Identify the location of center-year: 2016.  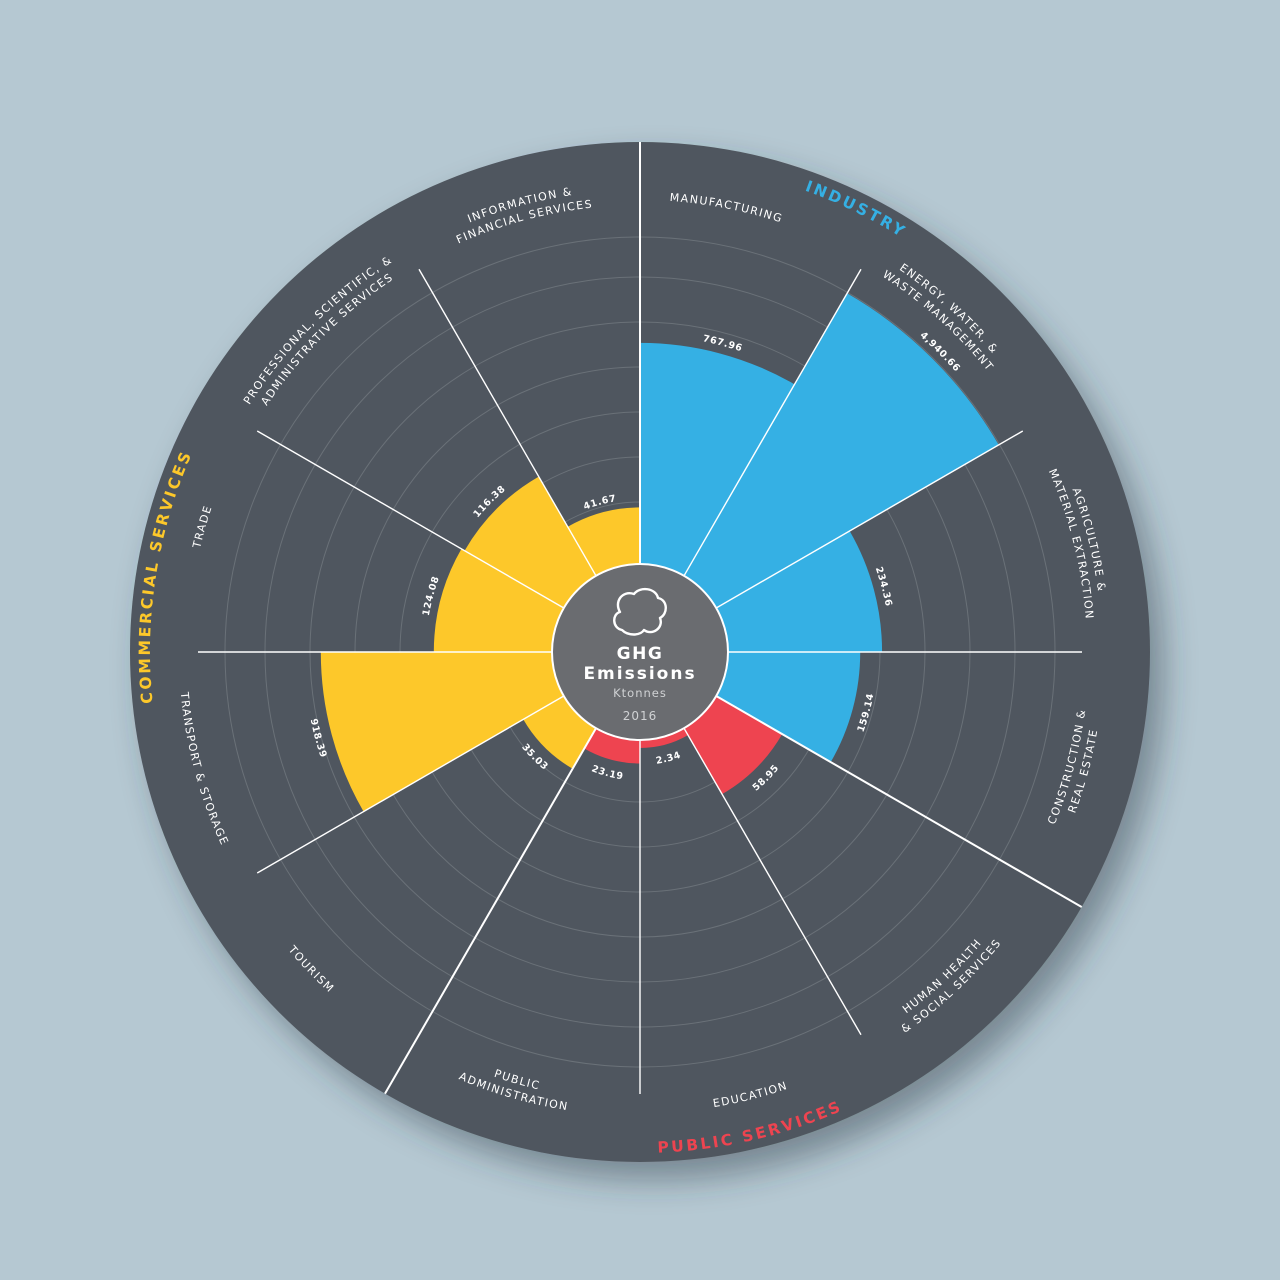
(640, 716).